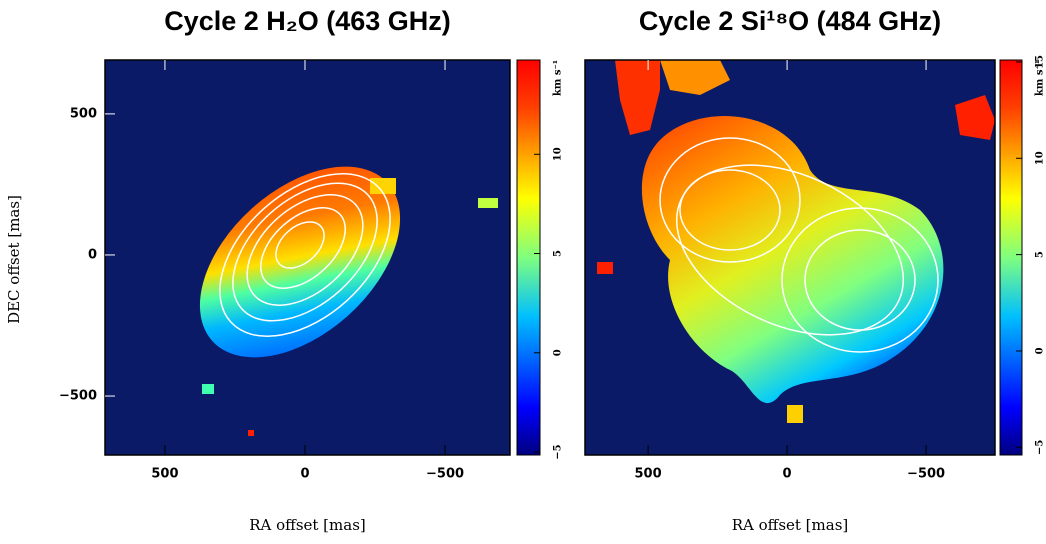  Describe the element at coordinates (92, 254) in the screenshot. I see `y-tick-label: 0` at that location.